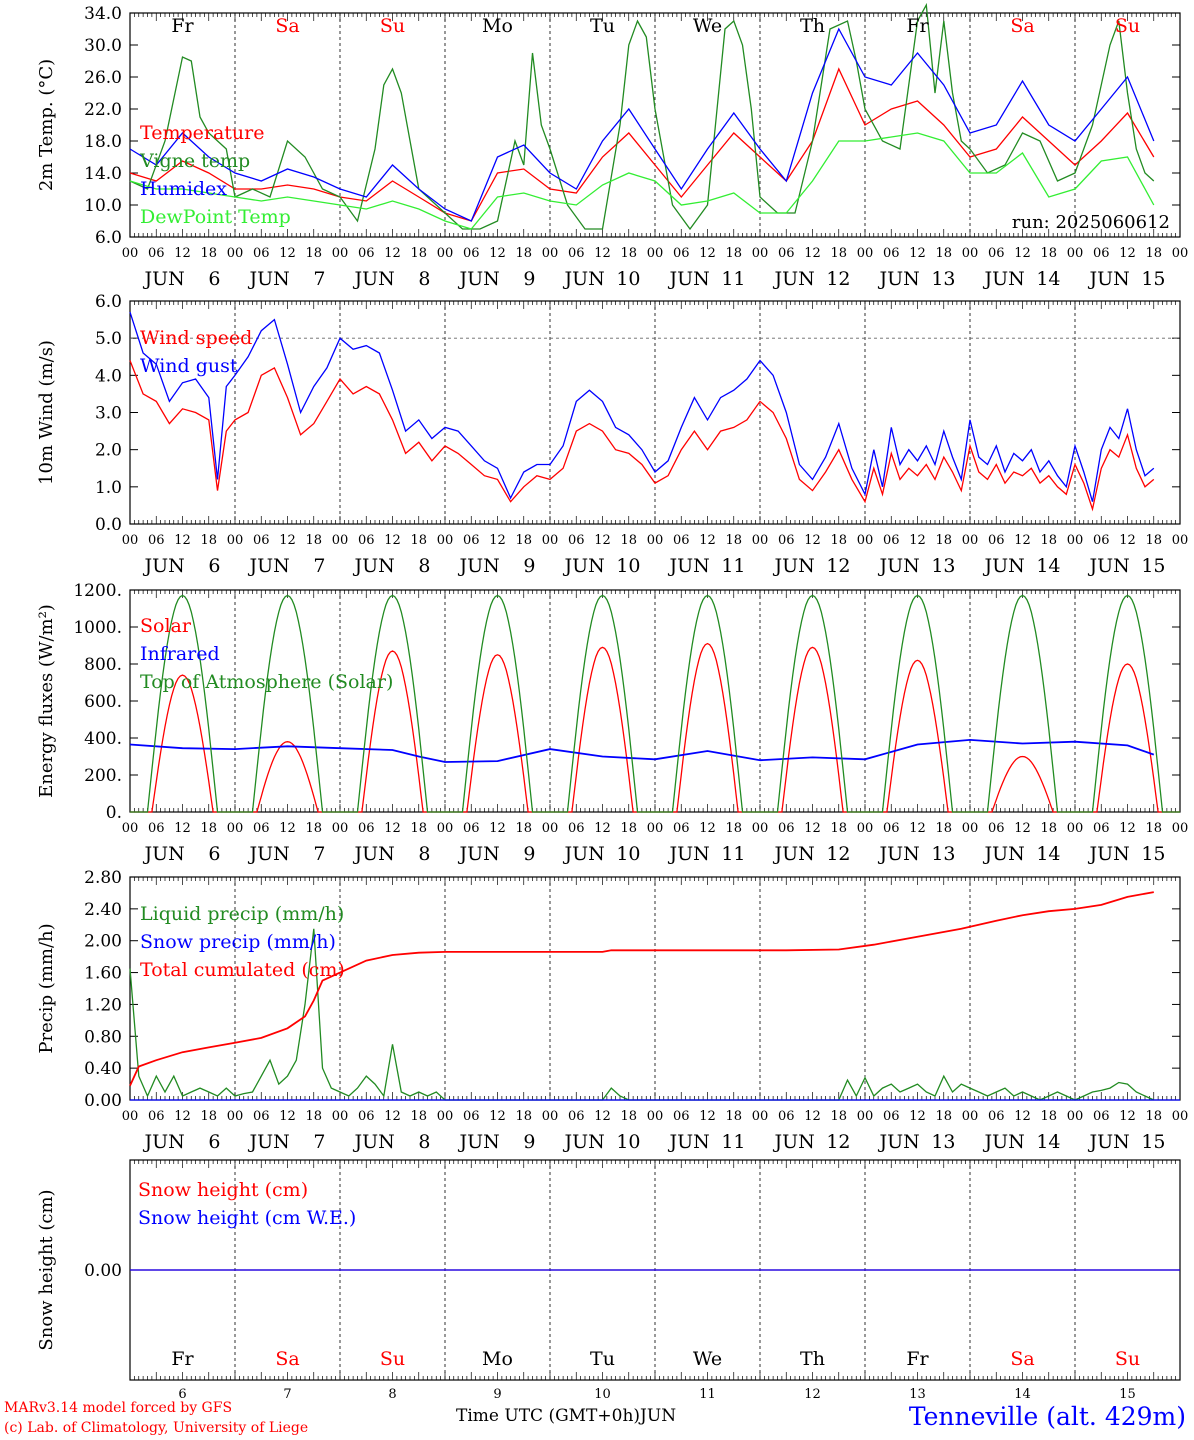 This screenshot has width=1194, height=1440. I want to click on y-tick-label: 1200., so click(97, 591).